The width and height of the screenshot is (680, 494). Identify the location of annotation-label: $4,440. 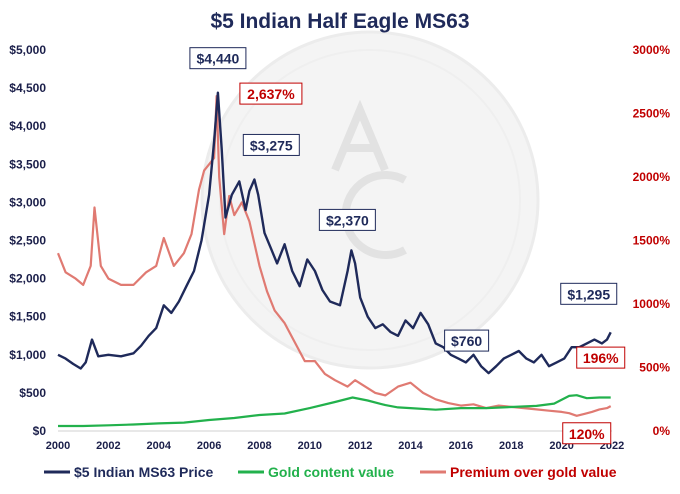
(217, 59).